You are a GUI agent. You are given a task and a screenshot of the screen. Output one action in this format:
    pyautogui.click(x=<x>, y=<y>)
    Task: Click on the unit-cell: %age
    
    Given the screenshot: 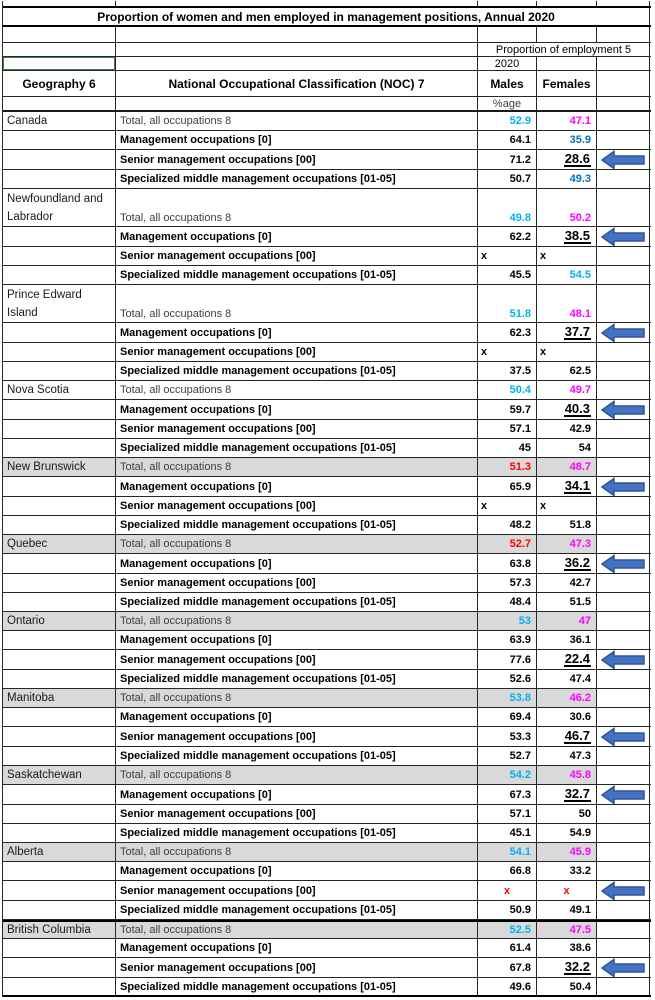 What is the action you would take?
    pyautogui.click(x=507, y=103)
    